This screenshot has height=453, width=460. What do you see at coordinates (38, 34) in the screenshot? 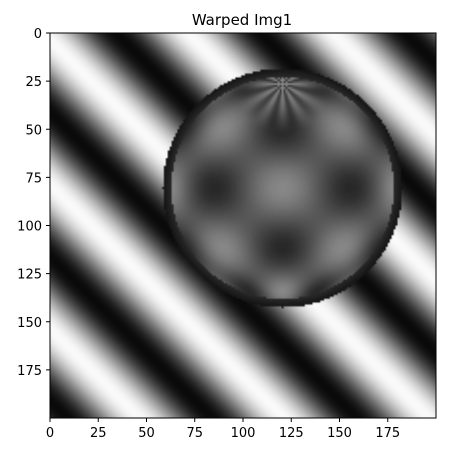
I see `y-tick-label: 0` at bounding box center [38, 34].